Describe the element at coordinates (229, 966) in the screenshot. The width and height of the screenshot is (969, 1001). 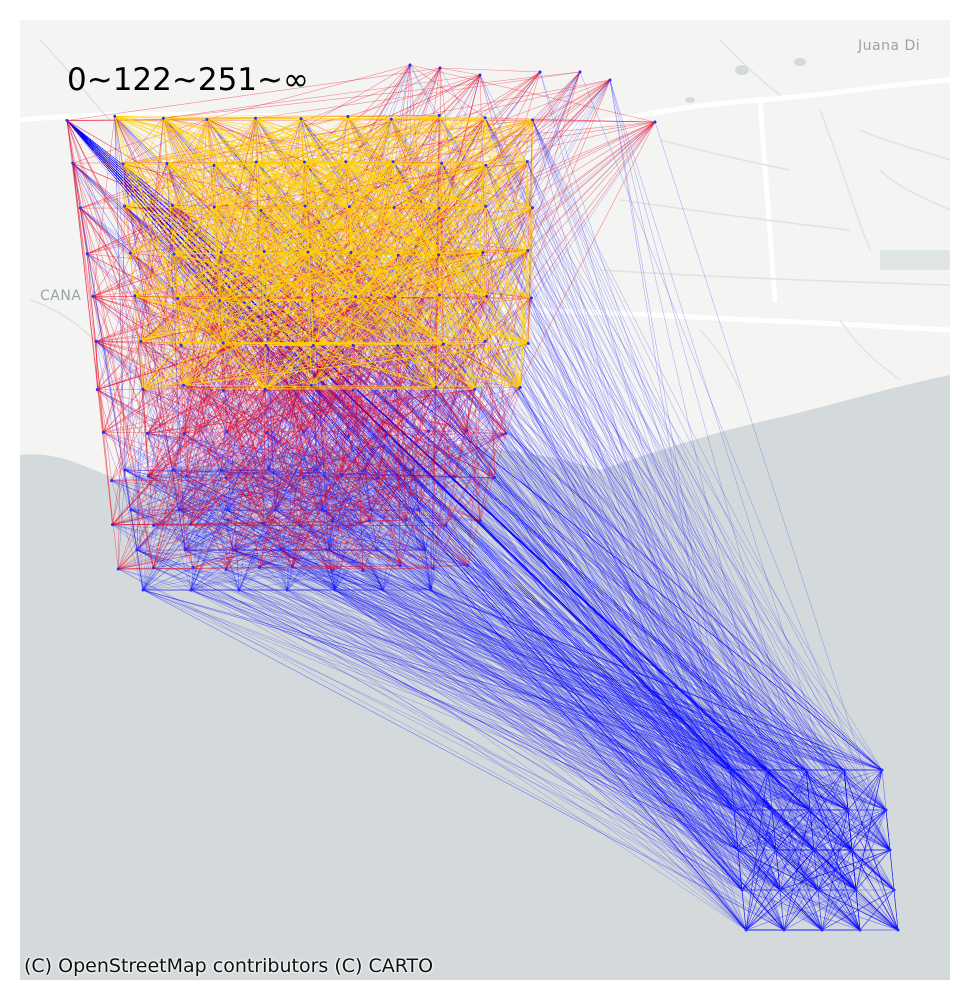
I see `map-attribution: (C) OpenStreetMap contributors (C) CARTO` at that location.